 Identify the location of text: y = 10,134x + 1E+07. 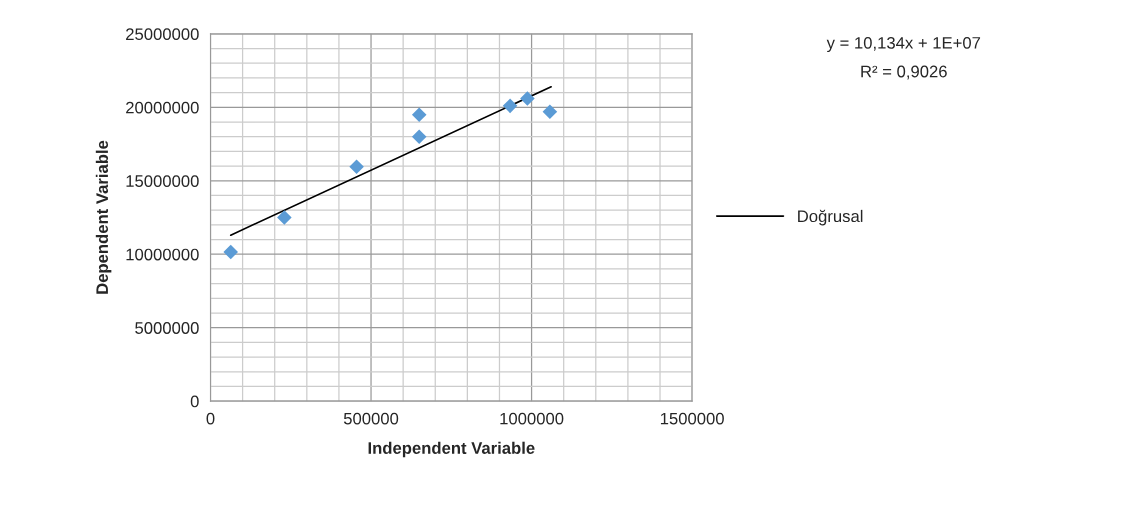
(903, 44).